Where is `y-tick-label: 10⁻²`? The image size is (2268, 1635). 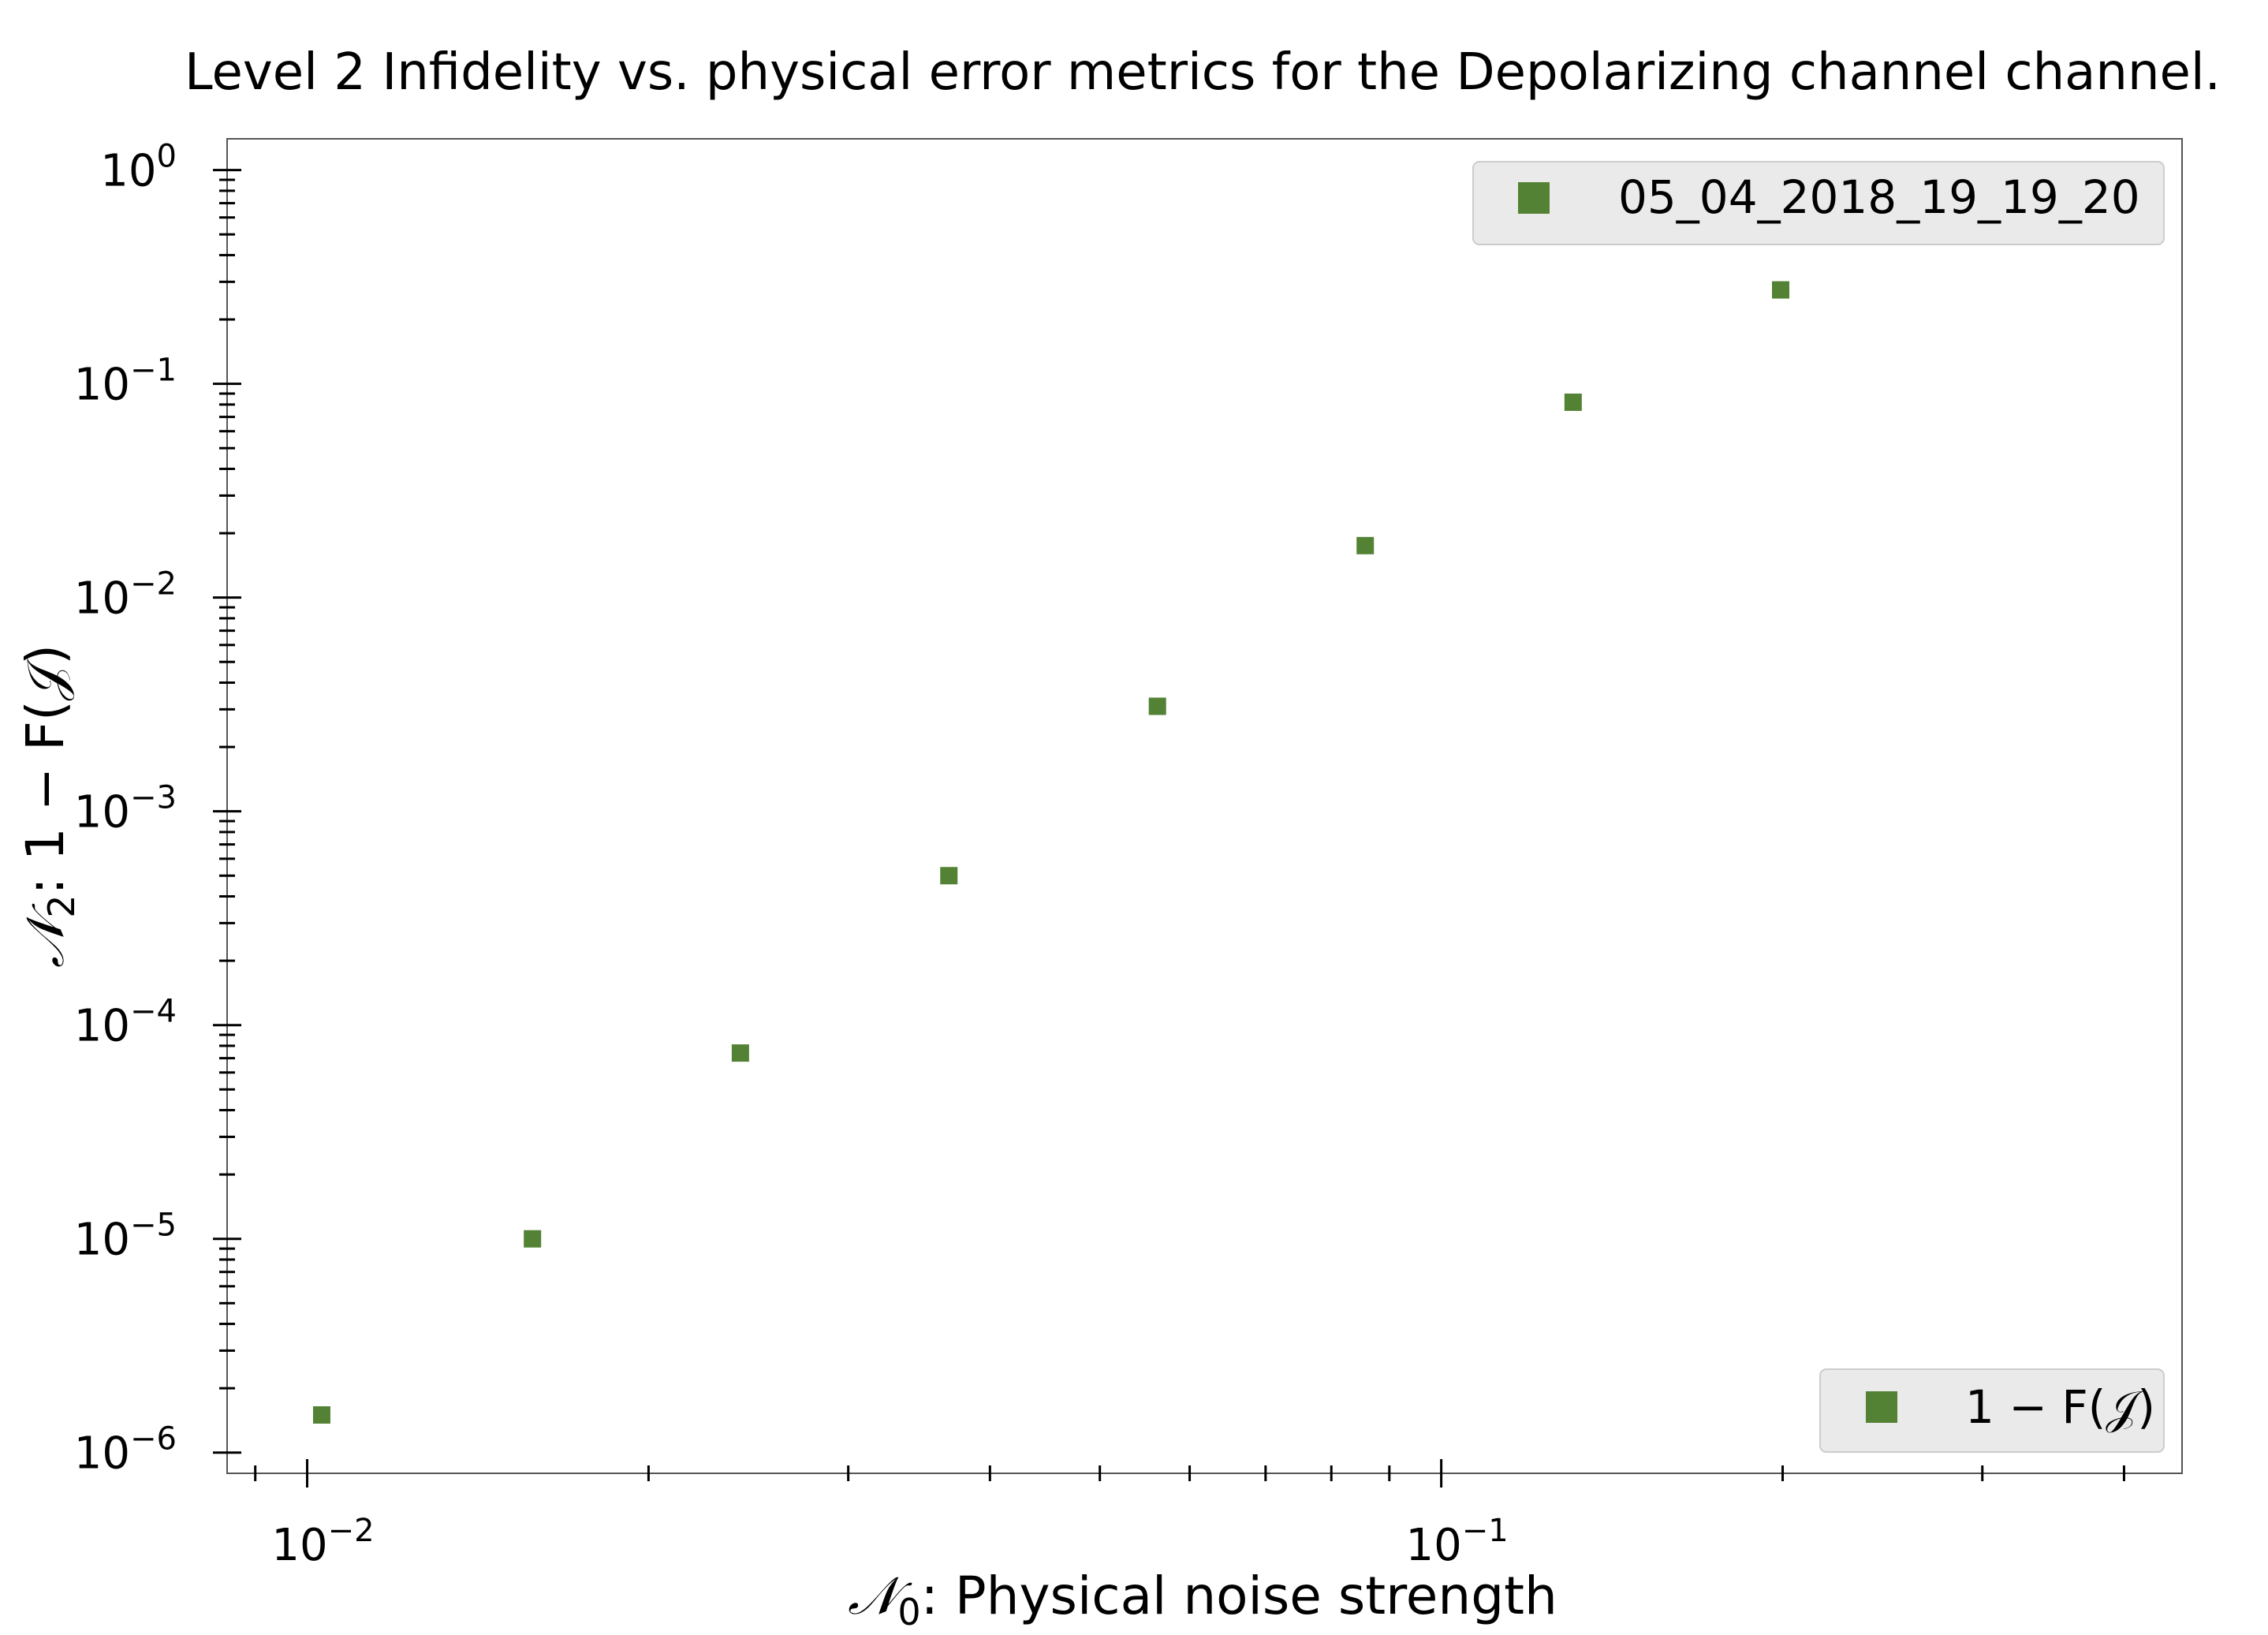 y-tick-label: 10⁻² is located at coordinates (125, 595).